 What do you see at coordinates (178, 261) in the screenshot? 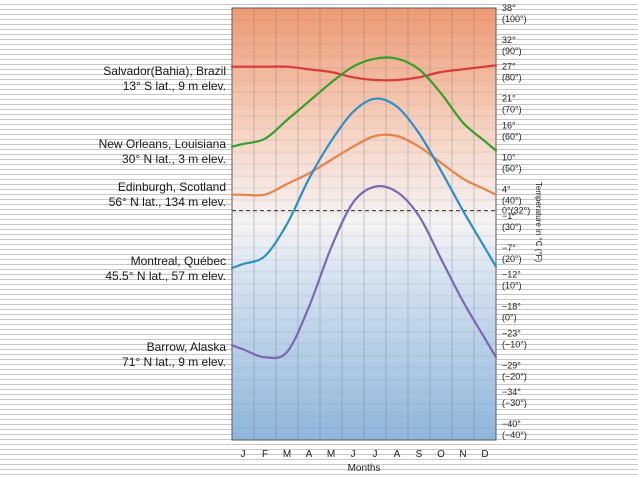
I see `series-label-name: Montreal, Québec` at bounding box center [178, 261].